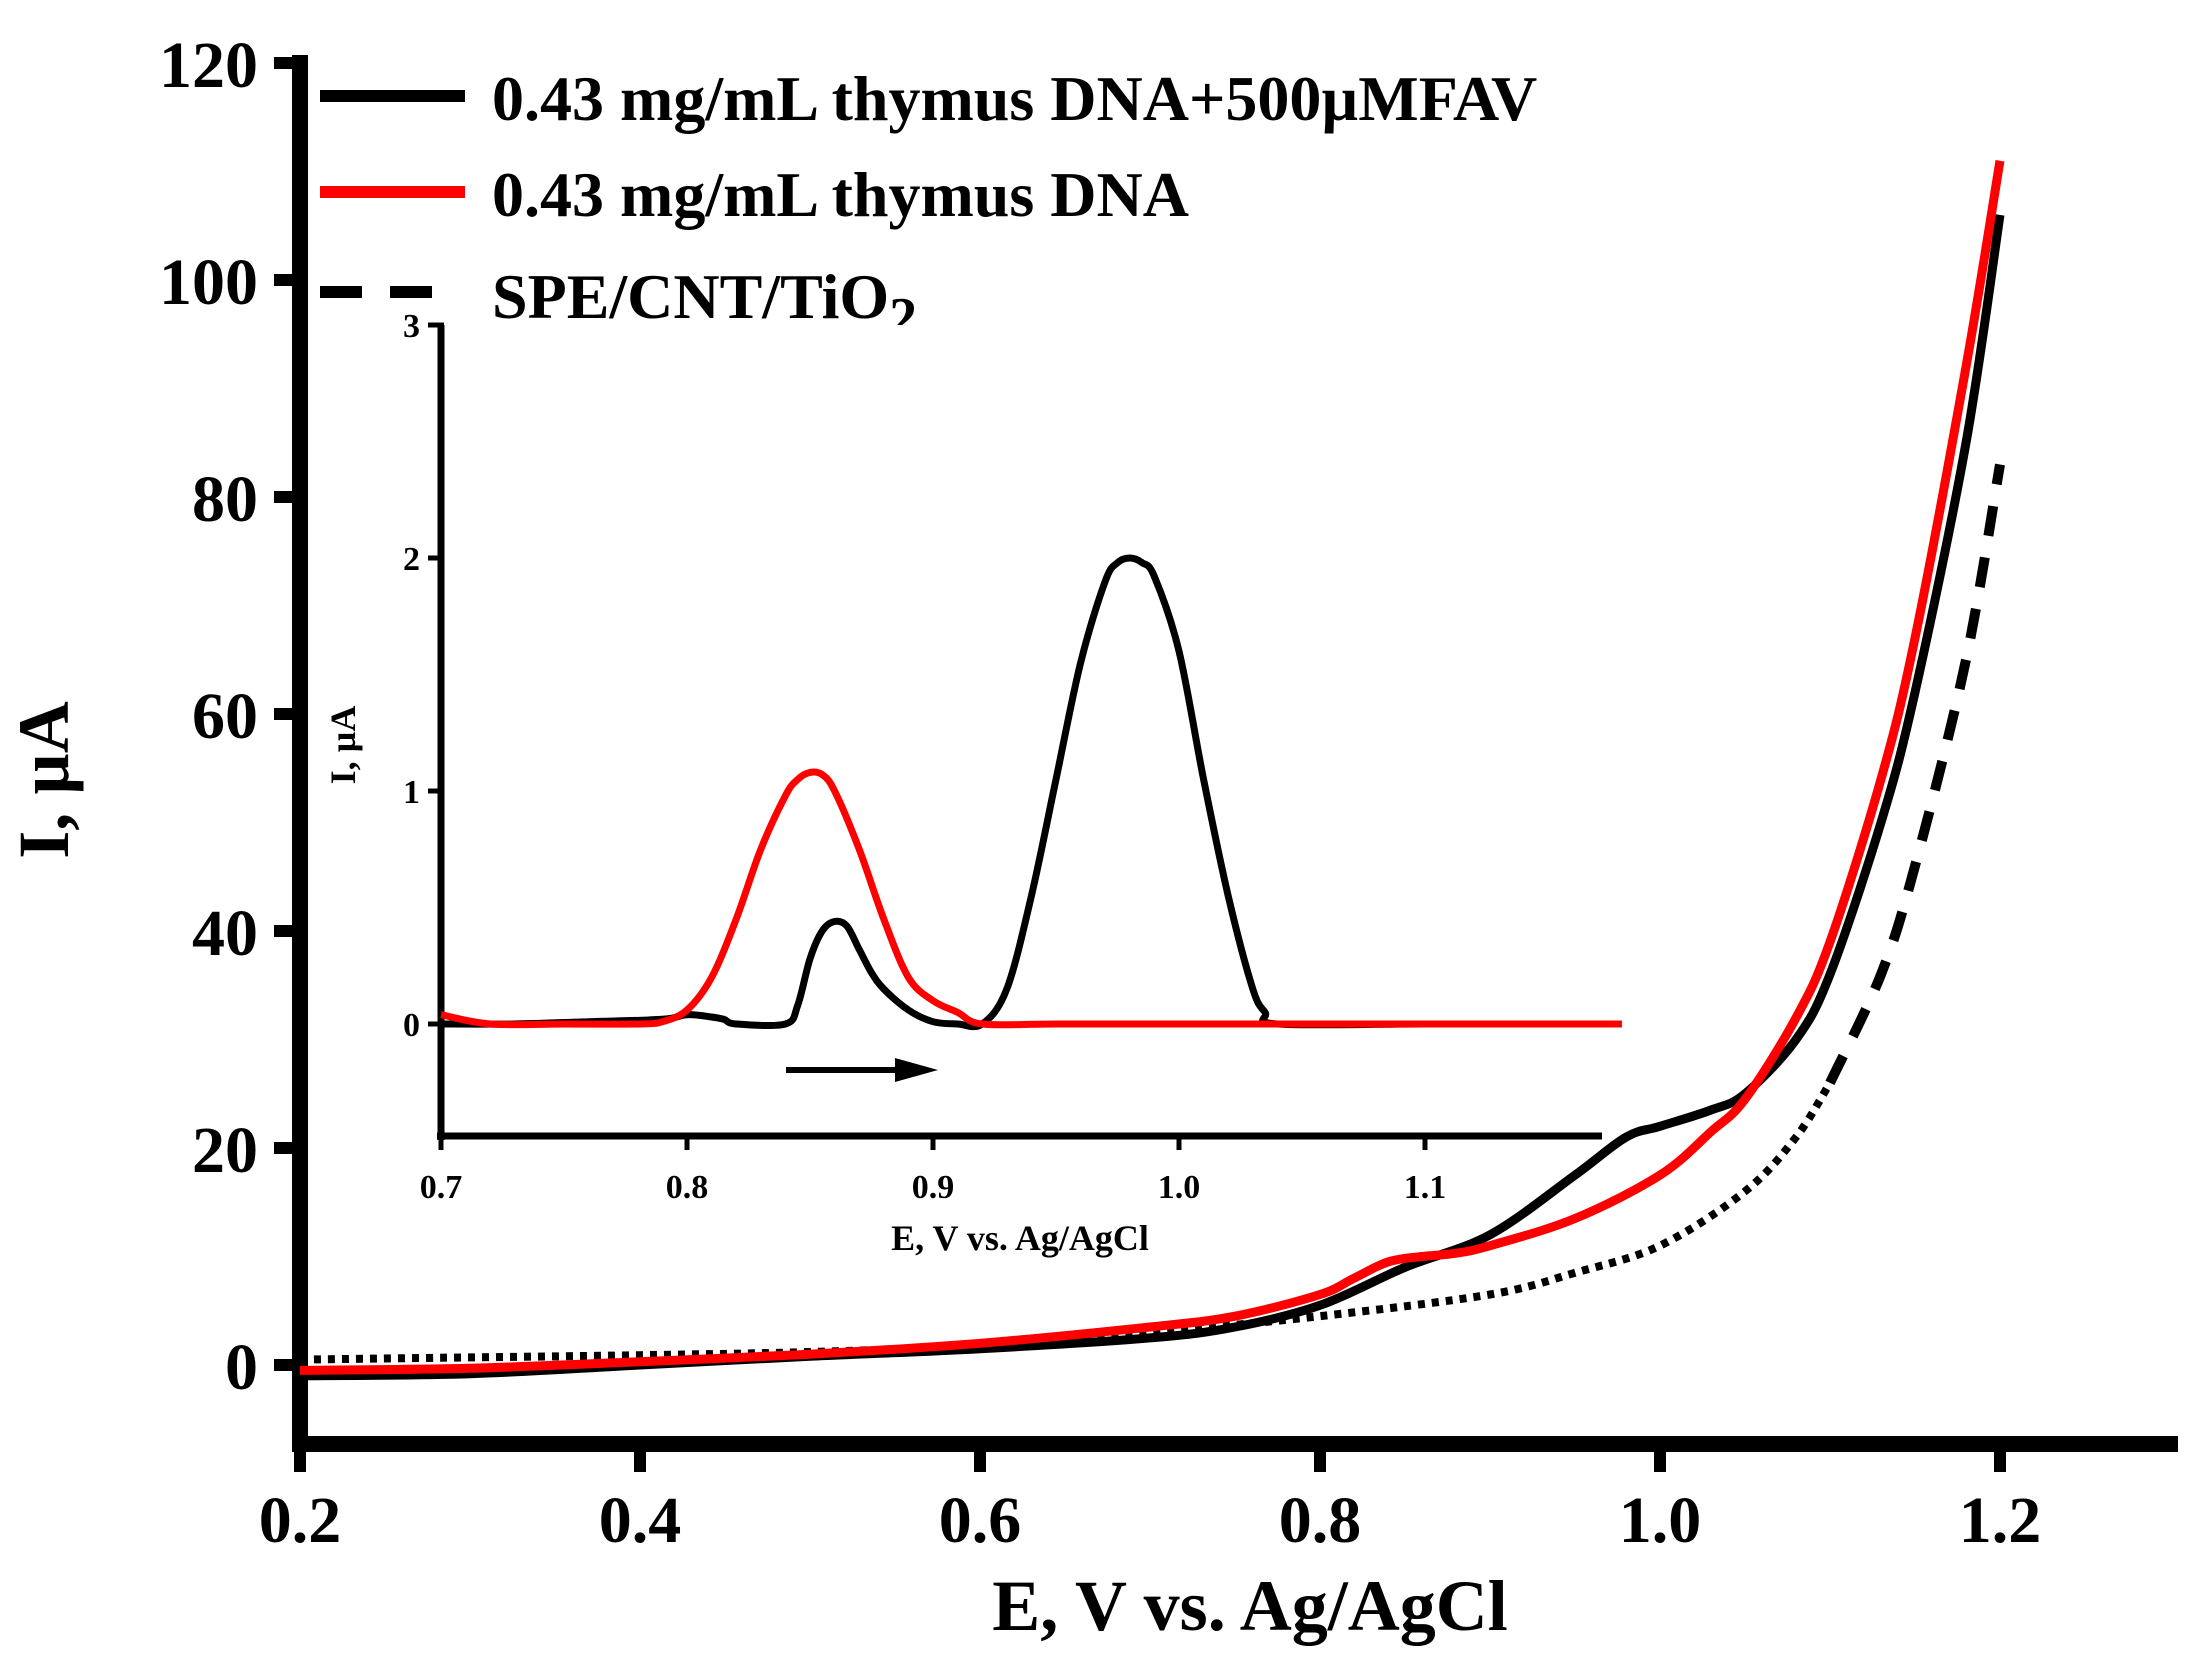 The image size is (2190, 1656). I want to click on legend-label-dna: 0.43 mg/mL thymus DNA, so click(840, 194).